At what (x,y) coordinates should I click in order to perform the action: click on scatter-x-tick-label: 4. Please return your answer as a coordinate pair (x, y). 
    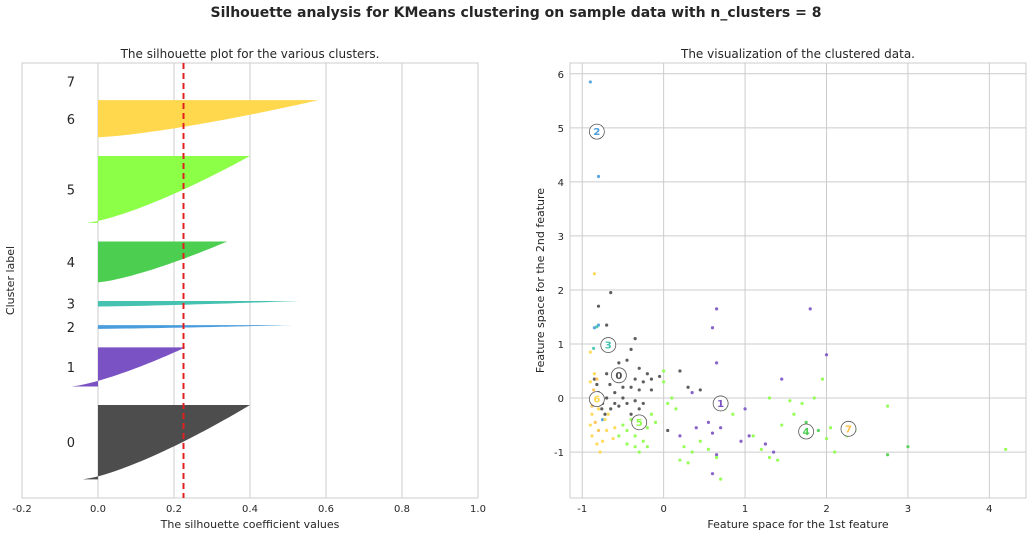
    Looking at the image, I should click on (989, 509).